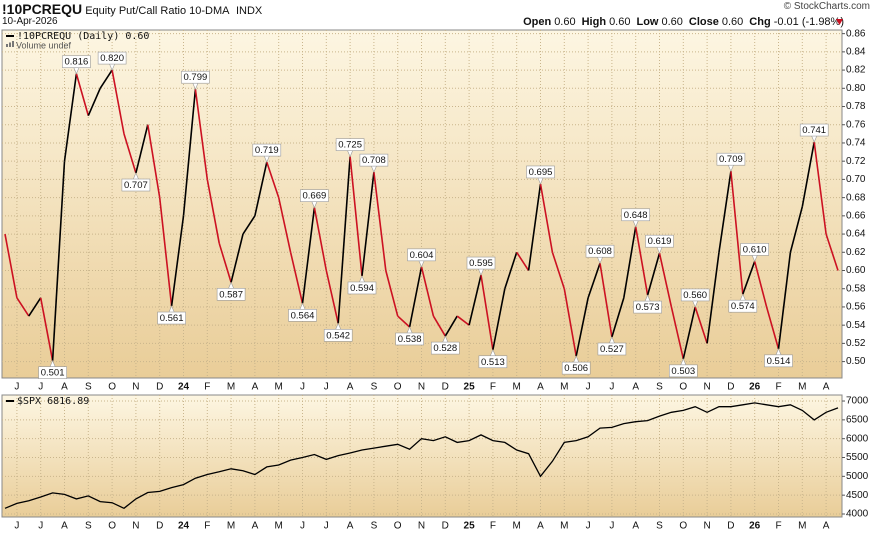 This screenshot has height=537, width=874. Describe the element at coordinates (184, 526) in the screenshot. I see `x-tick-label: 24` at that location.